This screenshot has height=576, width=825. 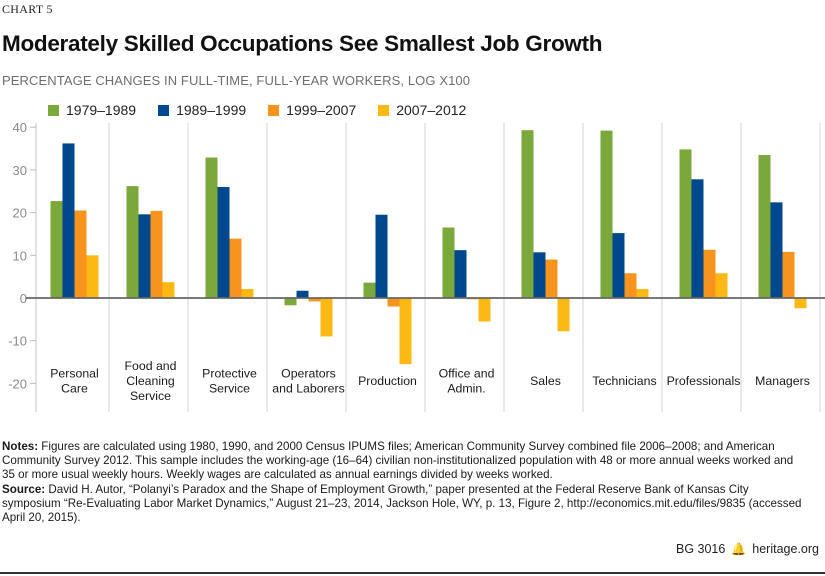 What do you see at coordinates (545, 381) in the screenshot?
I see `category-label: Sales` at bounding box center [545, 381].